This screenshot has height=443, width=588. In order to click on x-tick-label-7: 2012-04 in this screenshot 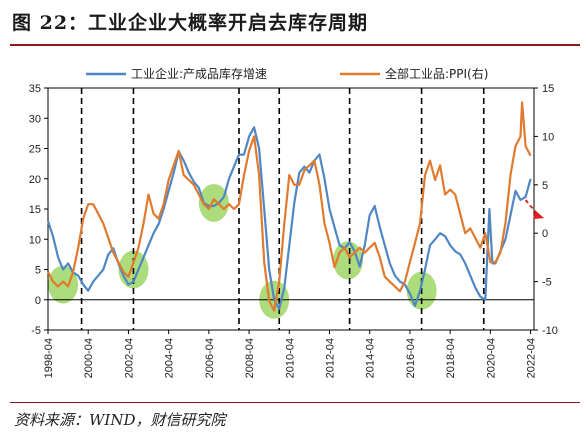, I will do `click(331, 358)`.